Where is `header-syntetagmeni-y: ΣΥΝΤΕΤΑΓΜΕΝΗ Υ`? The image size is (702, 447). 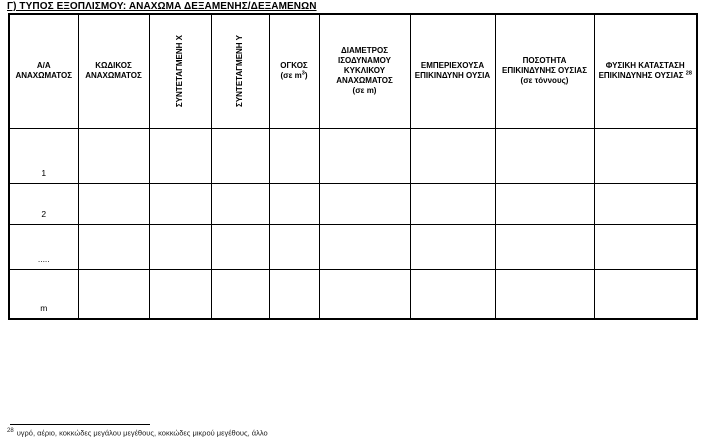 header-syntetagmeni-y: ΣΥΝΤΕΤΑΓΜΕΝΗ Υ is located at coordinates (240, 71).